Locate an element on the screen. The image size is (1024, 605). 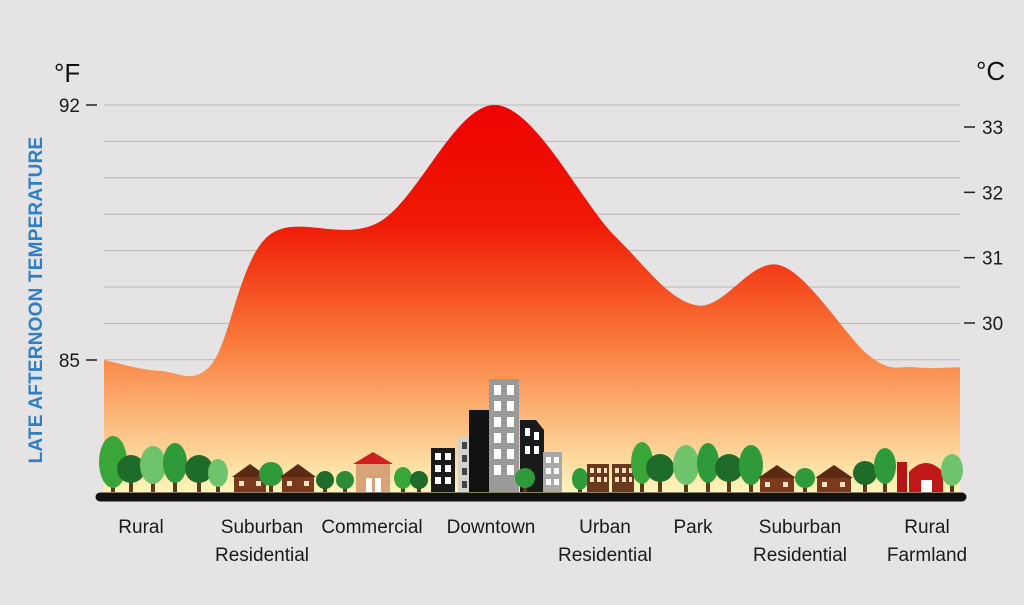
silo-icon is located at coordinates (902, 477).